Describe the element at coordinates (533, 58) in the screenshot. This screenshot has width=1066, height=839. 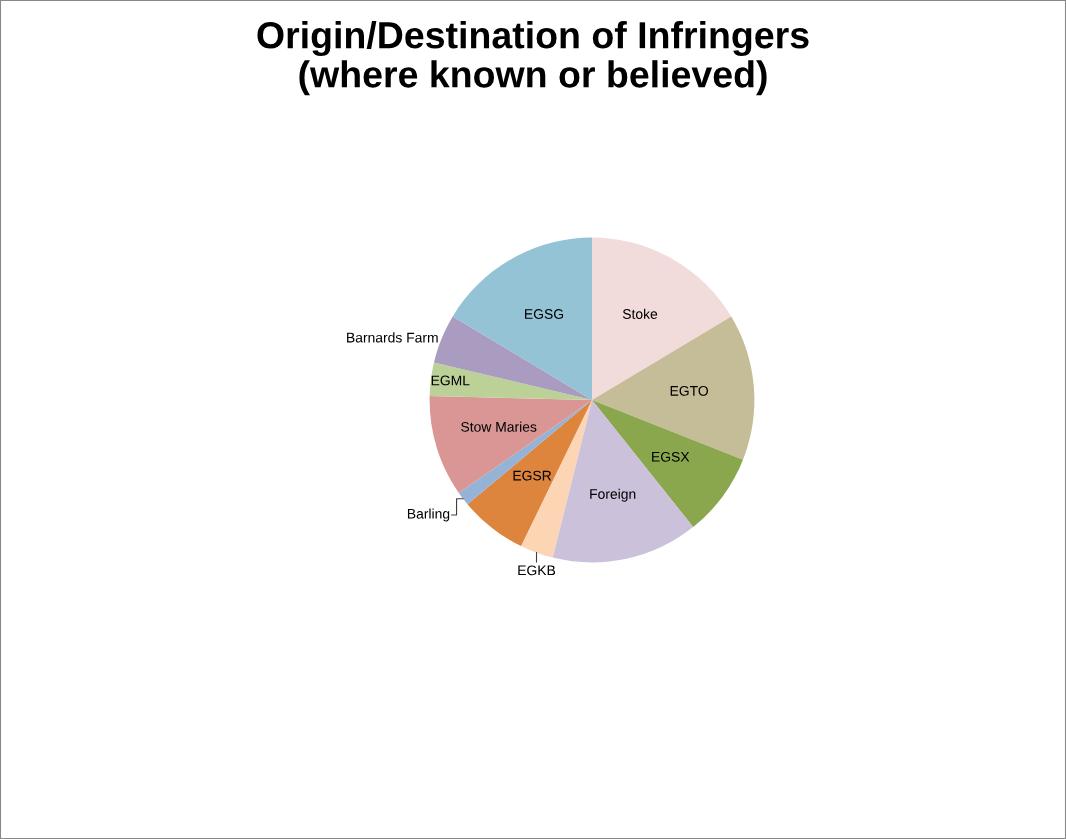
I see `chart-title: Origin/Destination of Infringers (where known or believed)` at that location.